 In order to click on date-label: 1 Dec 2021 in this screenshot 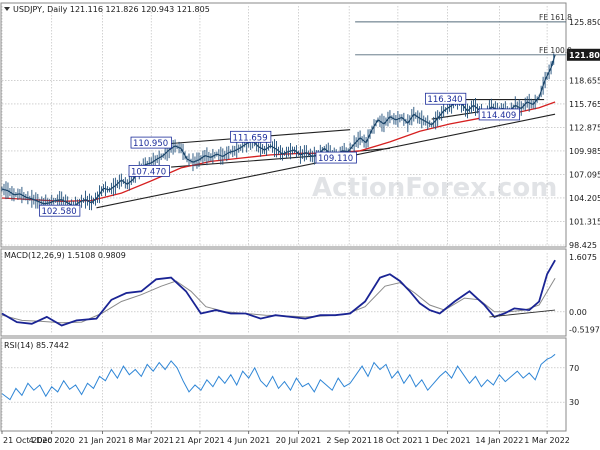, I will do `click(448, 440)`.